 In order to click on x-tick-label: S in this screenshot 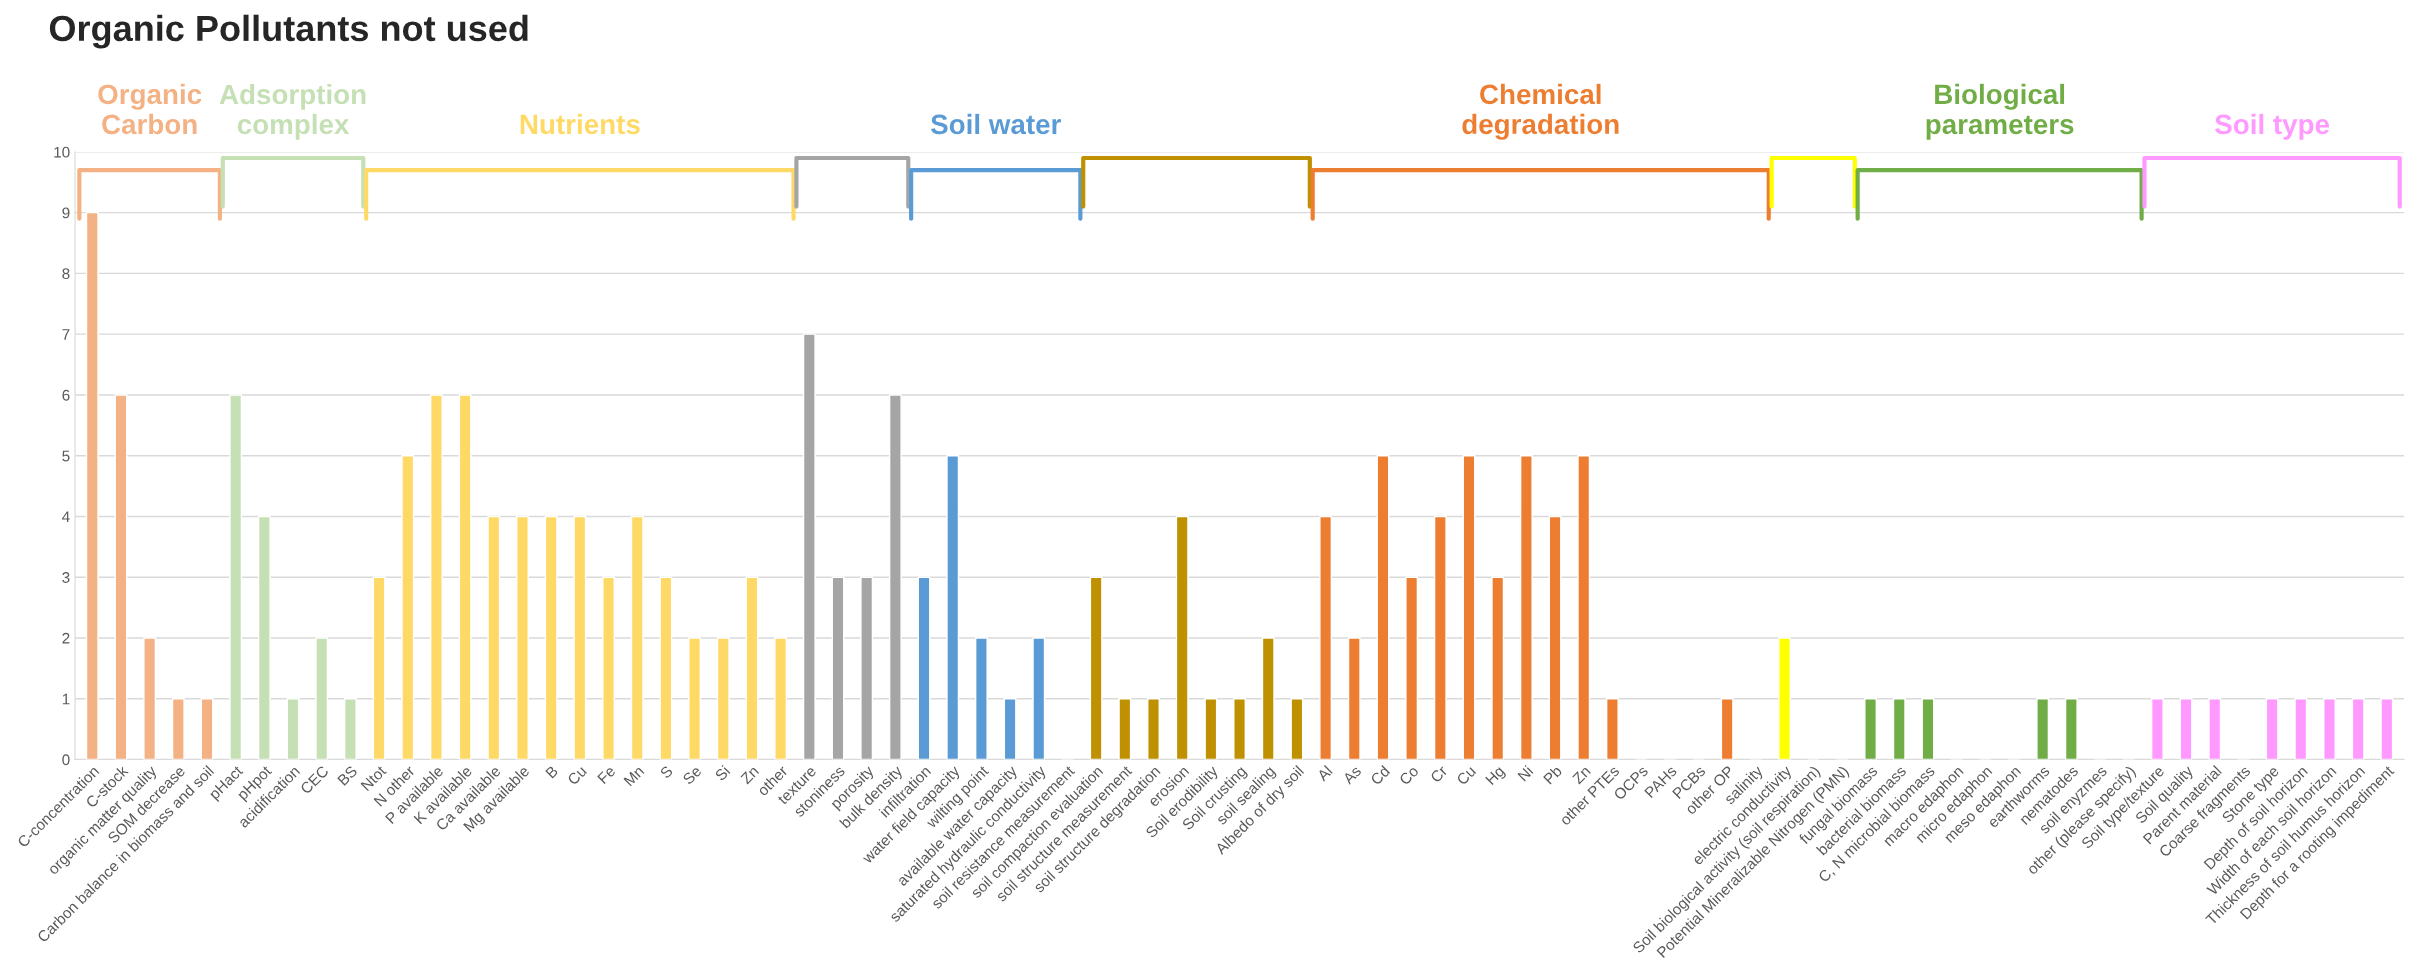, I will do `click(666, 772)`.